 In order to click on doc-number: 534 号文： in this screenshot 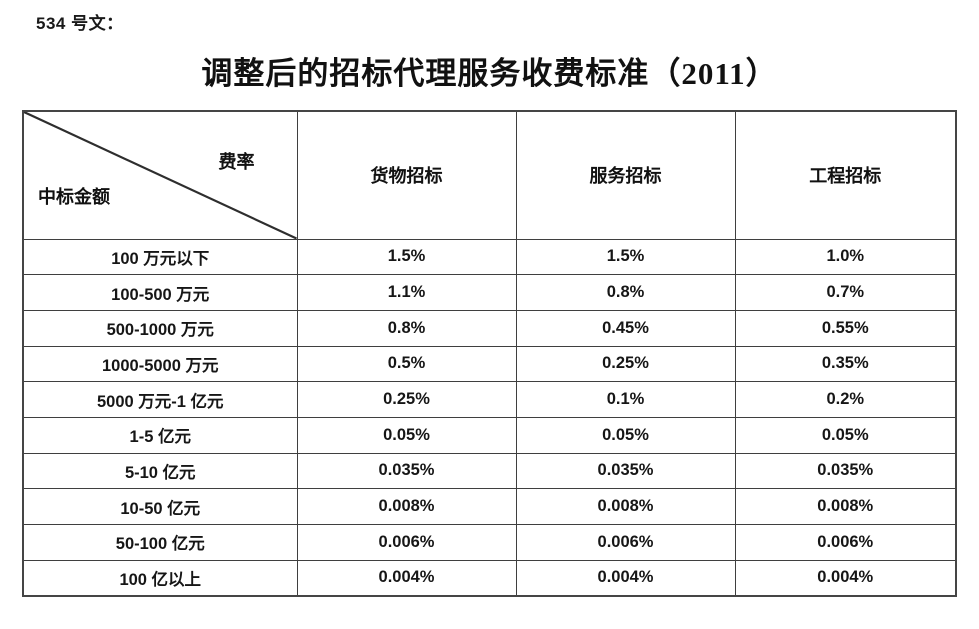, I will do `click(80, 23)`.